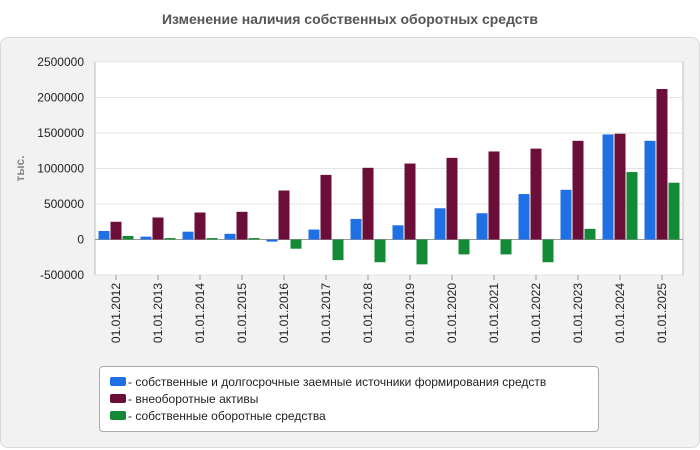  What do you see at coordinates (146, 238) in the screenshot?
I see `bar-s1-01.01.2013` at bounding box center [146, 238].